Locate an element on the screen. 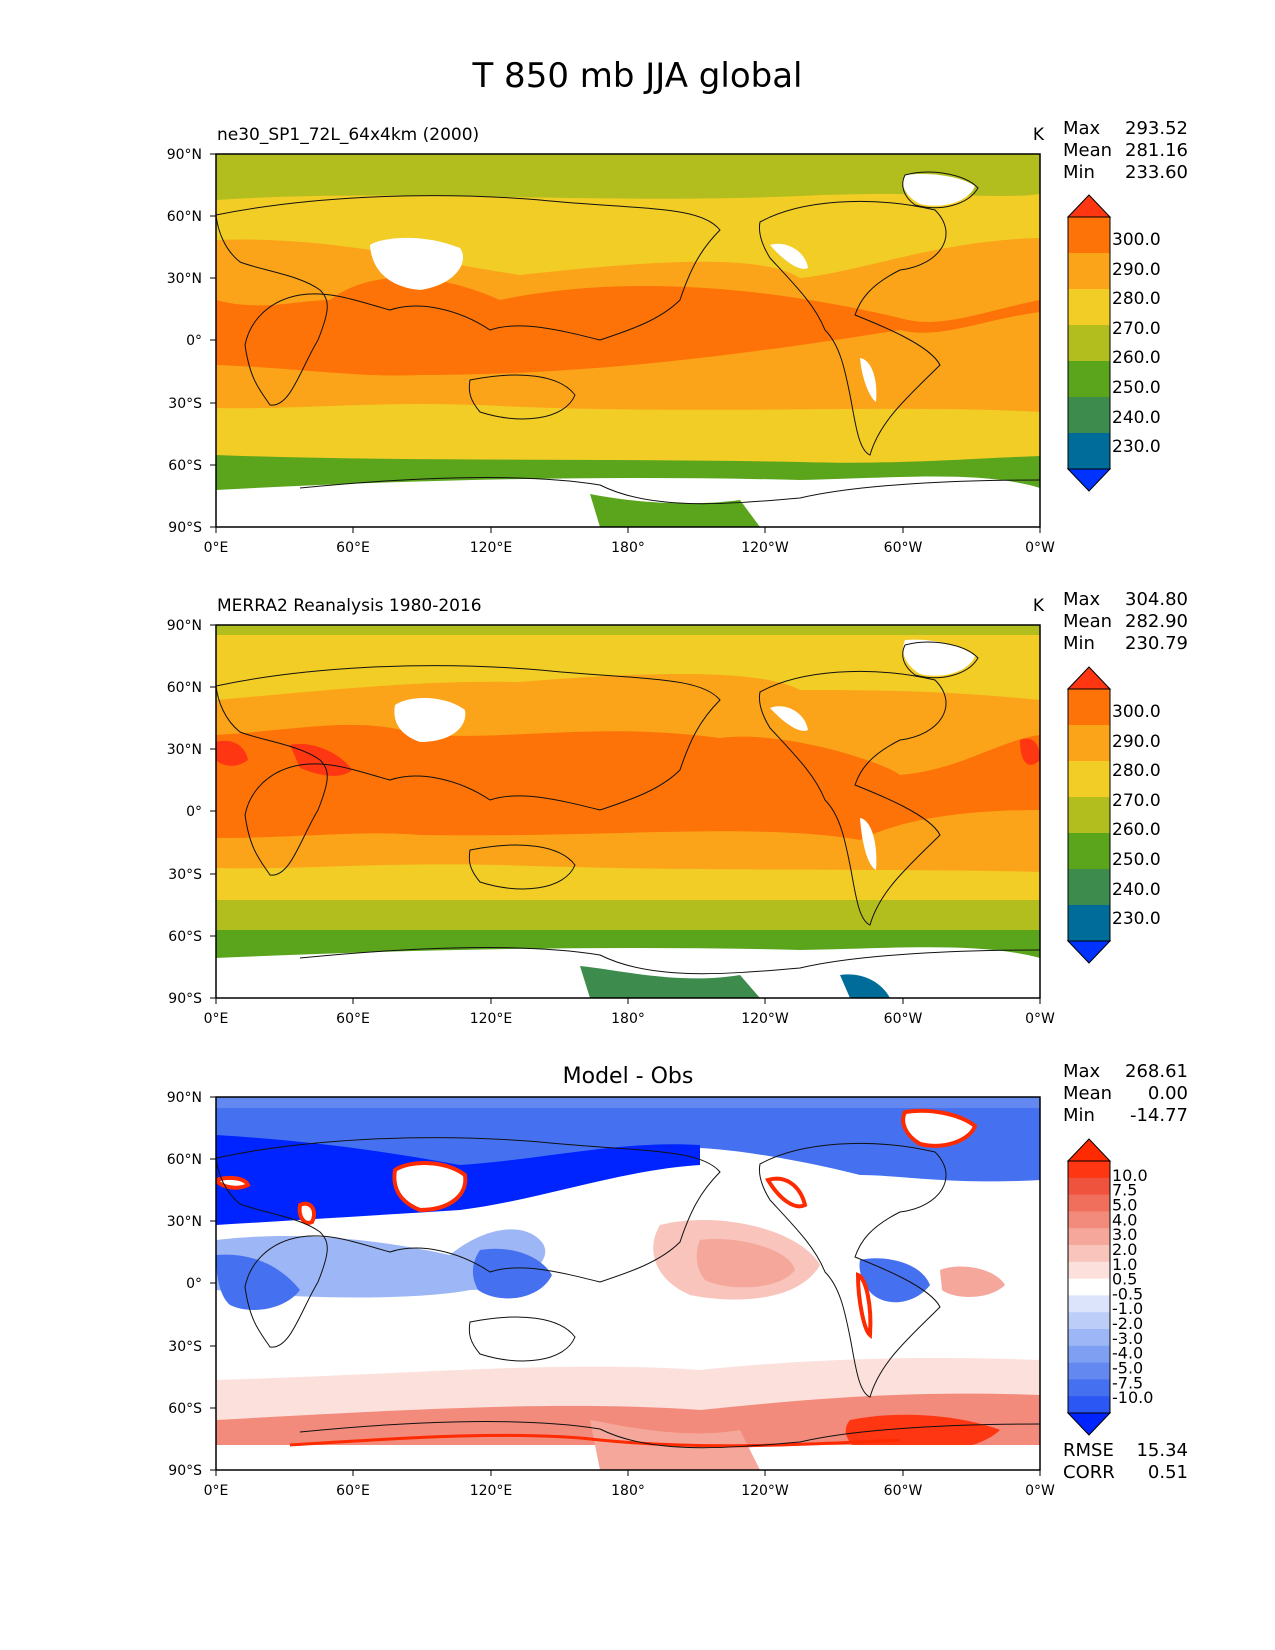  panel-model-map is located at coordinates (628, 340).